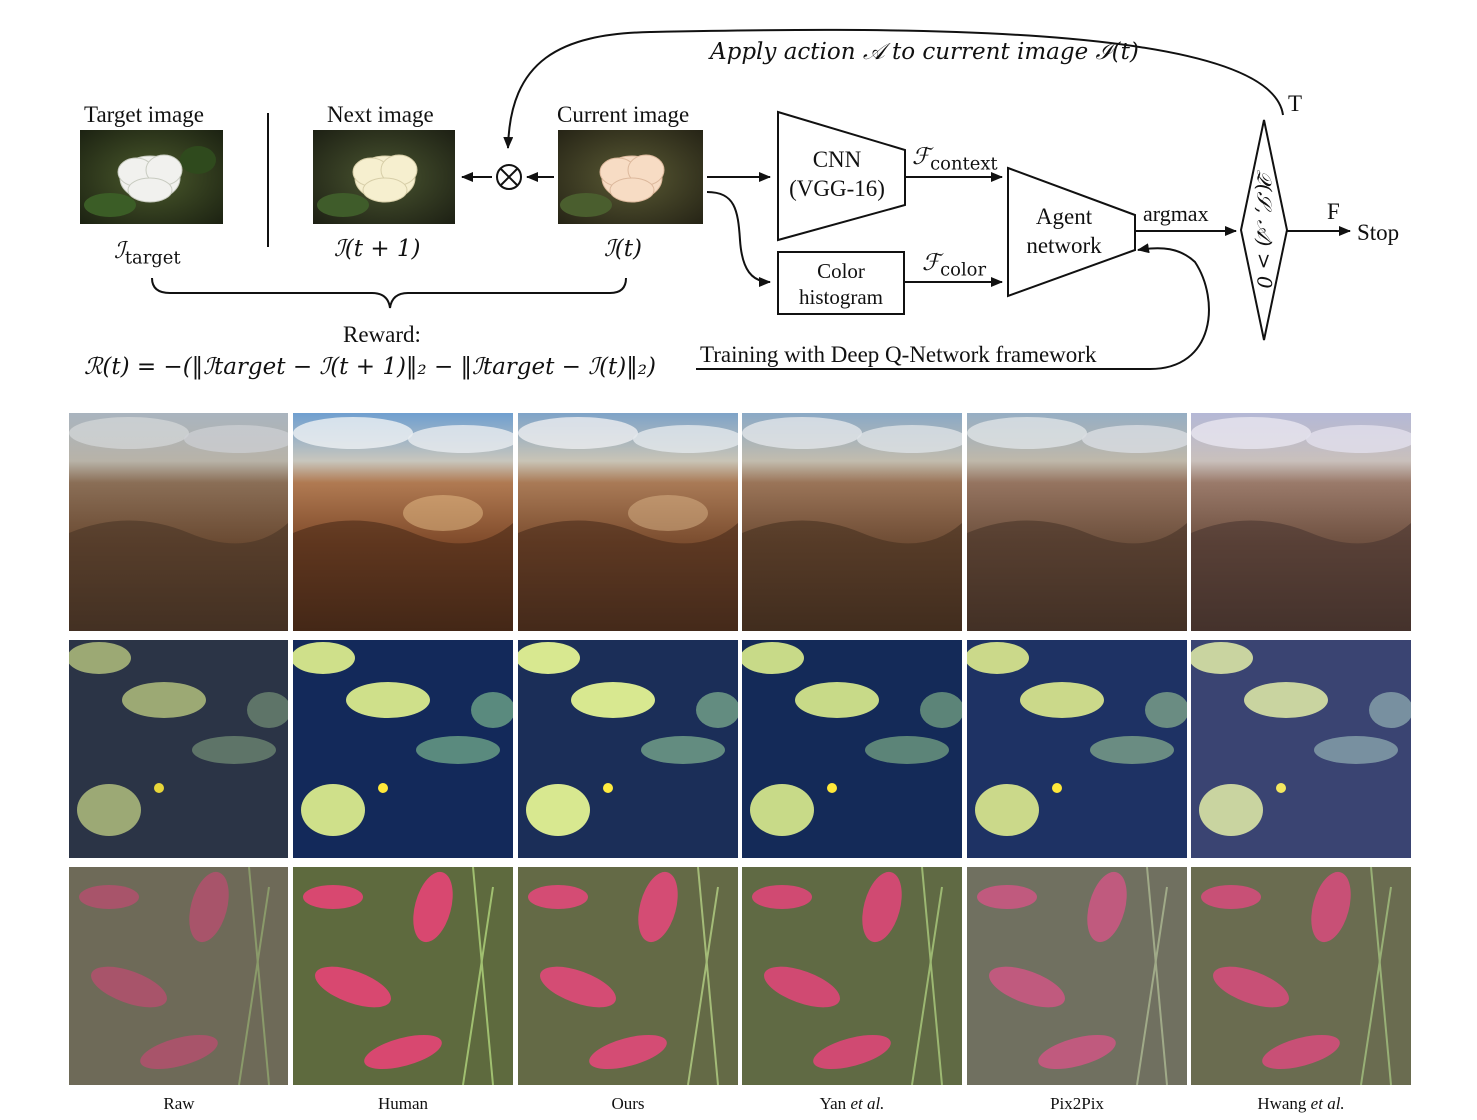 Image resolution: width=1477 pixels, height=1120 pixels. Describe the element at coordinates (380, 114) in the screenshot. I see `next-image-title: Next image` at that location.